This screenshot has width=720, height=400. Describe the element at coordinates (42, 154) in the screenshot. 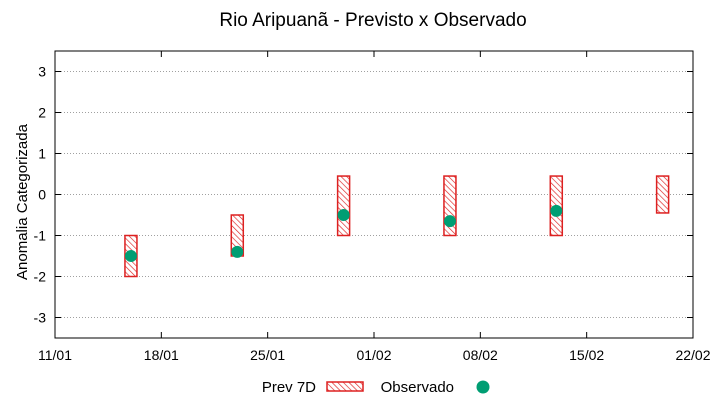

I see `y-tick-label: 1` at that location.